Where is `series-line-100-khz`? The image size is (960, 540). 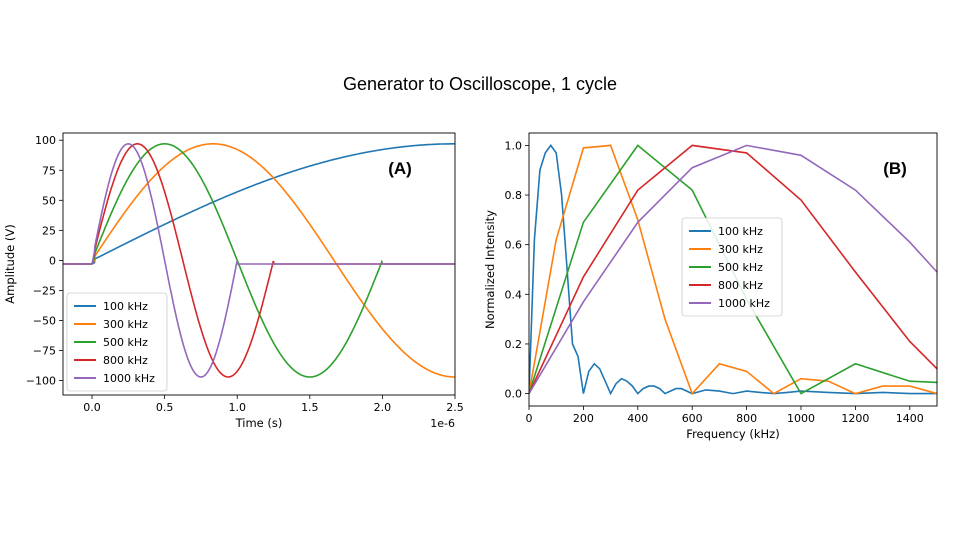
series-line-100-khz is located at coordinates (259, 203).